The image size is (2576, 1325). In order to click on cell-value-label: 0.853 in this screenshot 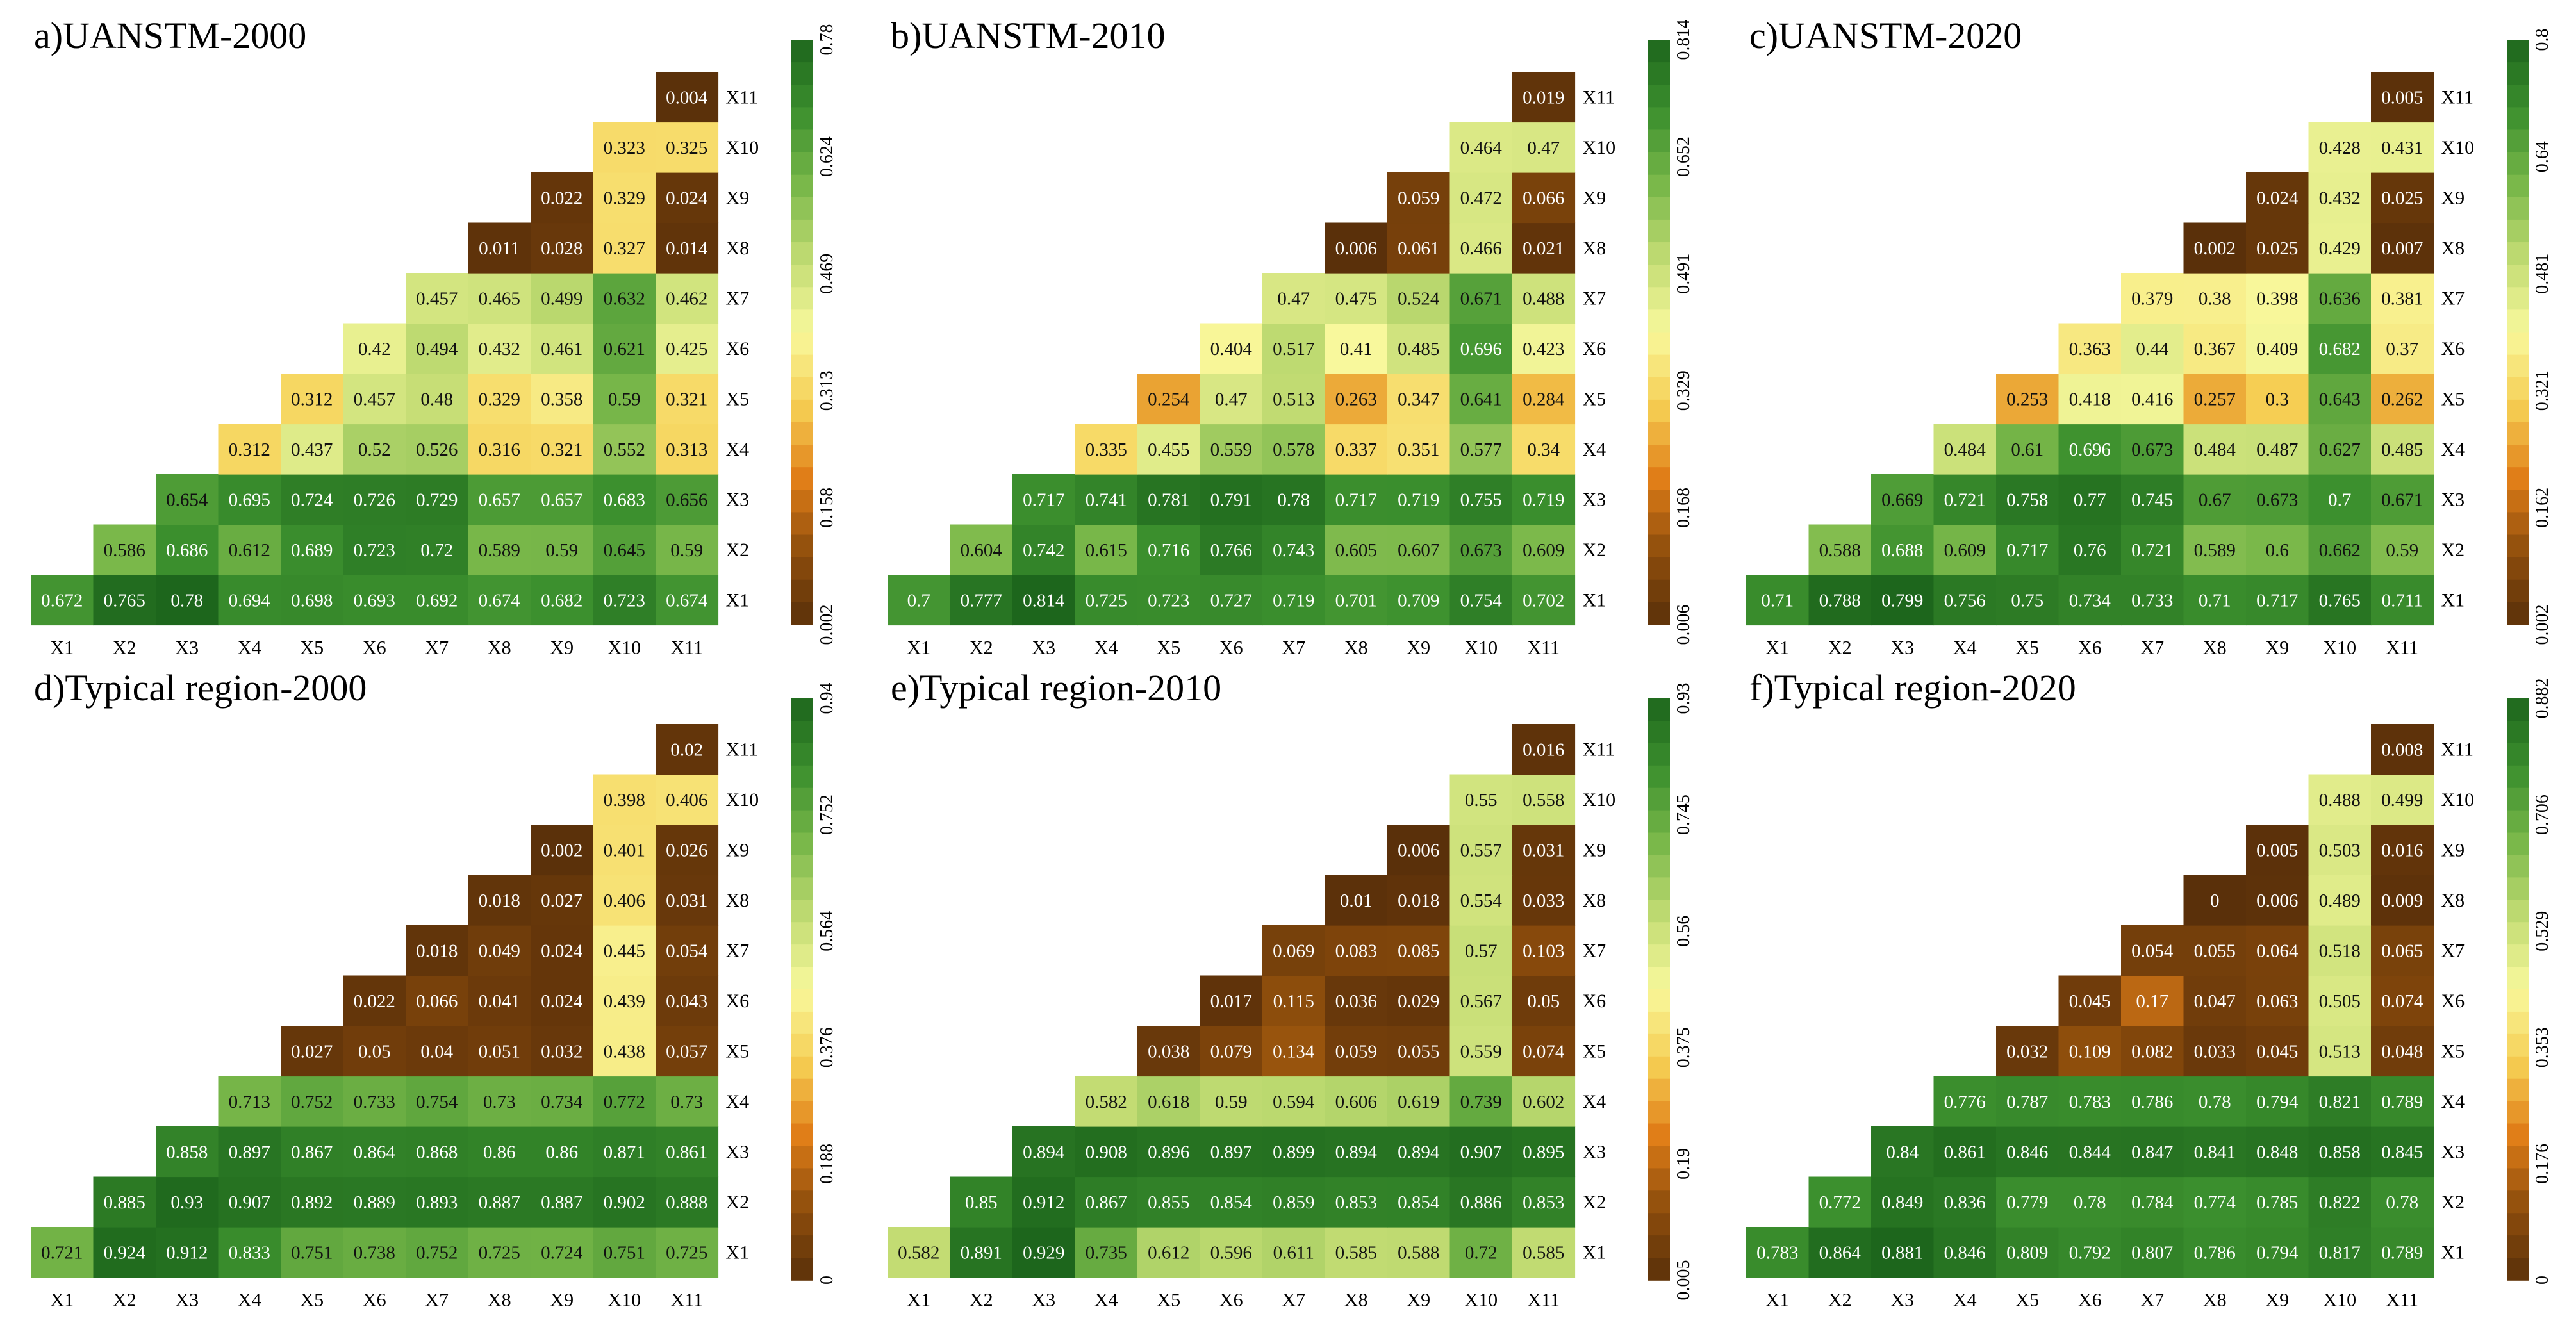, I will do `click(1356, 1202)`.